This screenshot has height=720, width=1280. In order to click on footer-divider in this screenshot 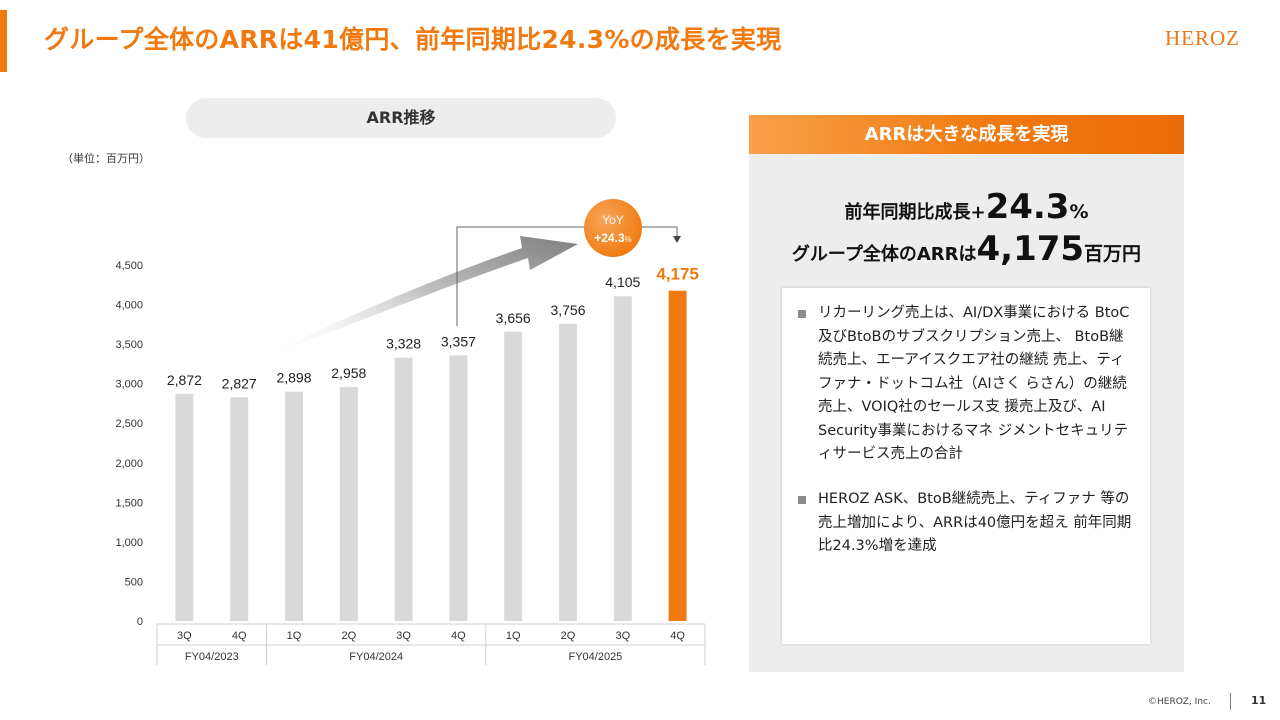, I will do `click(1230, 701)`.